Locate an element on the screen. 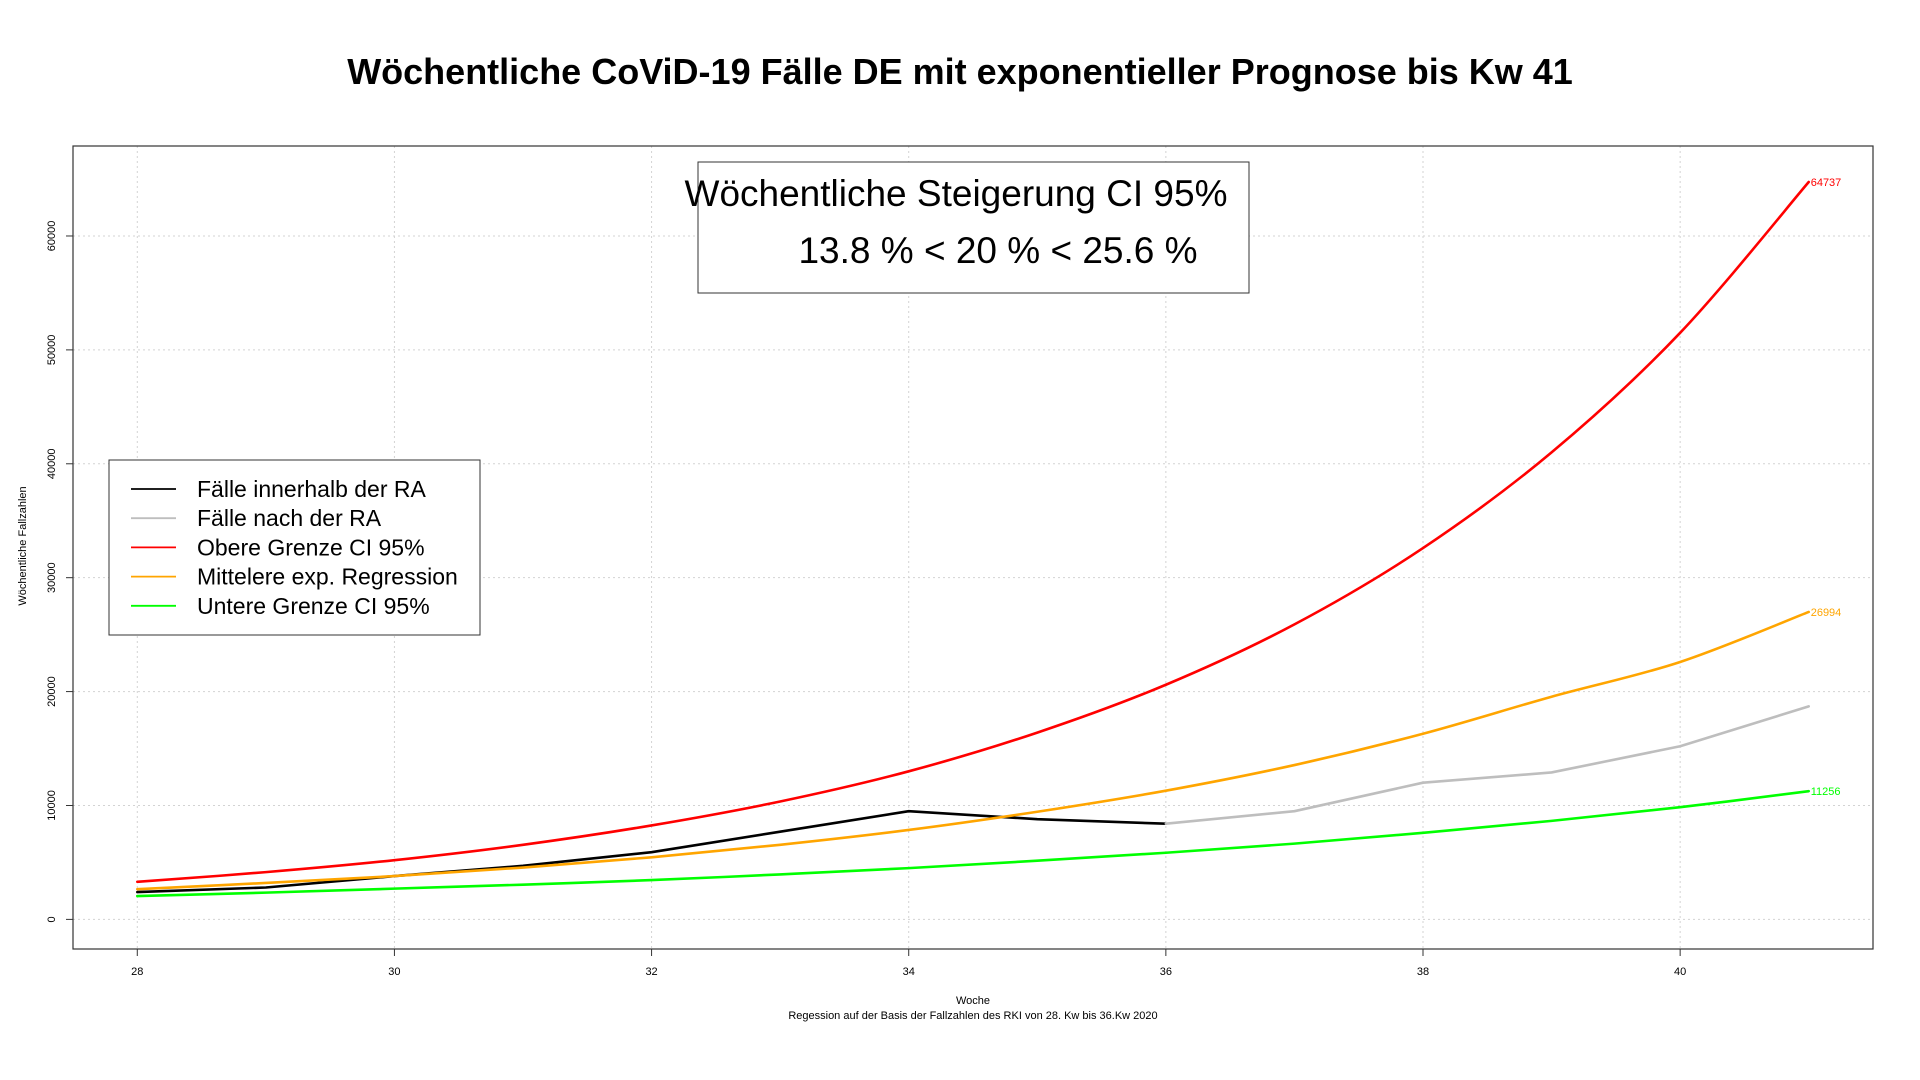 The image size is (1920, 1080). x-tick-label: 28 is located at coordinates (137, 972).